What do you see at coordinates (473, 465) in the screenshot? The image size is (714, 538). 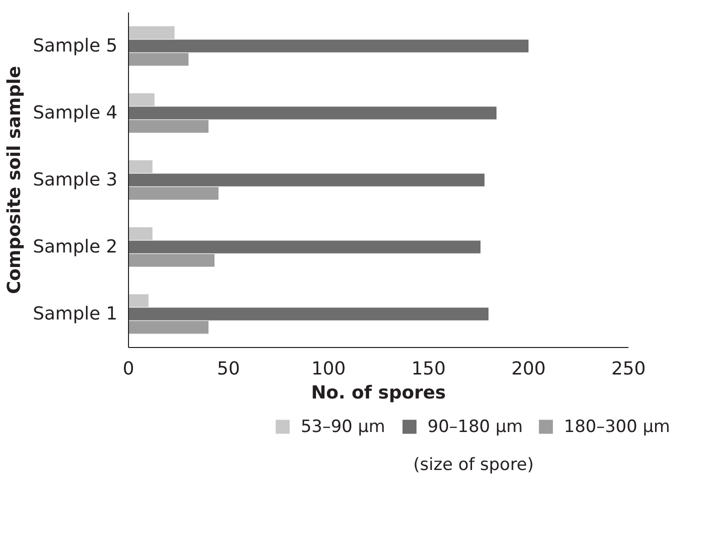 I see `legend-title: (size of spore)` at bounding box center [473, 465].